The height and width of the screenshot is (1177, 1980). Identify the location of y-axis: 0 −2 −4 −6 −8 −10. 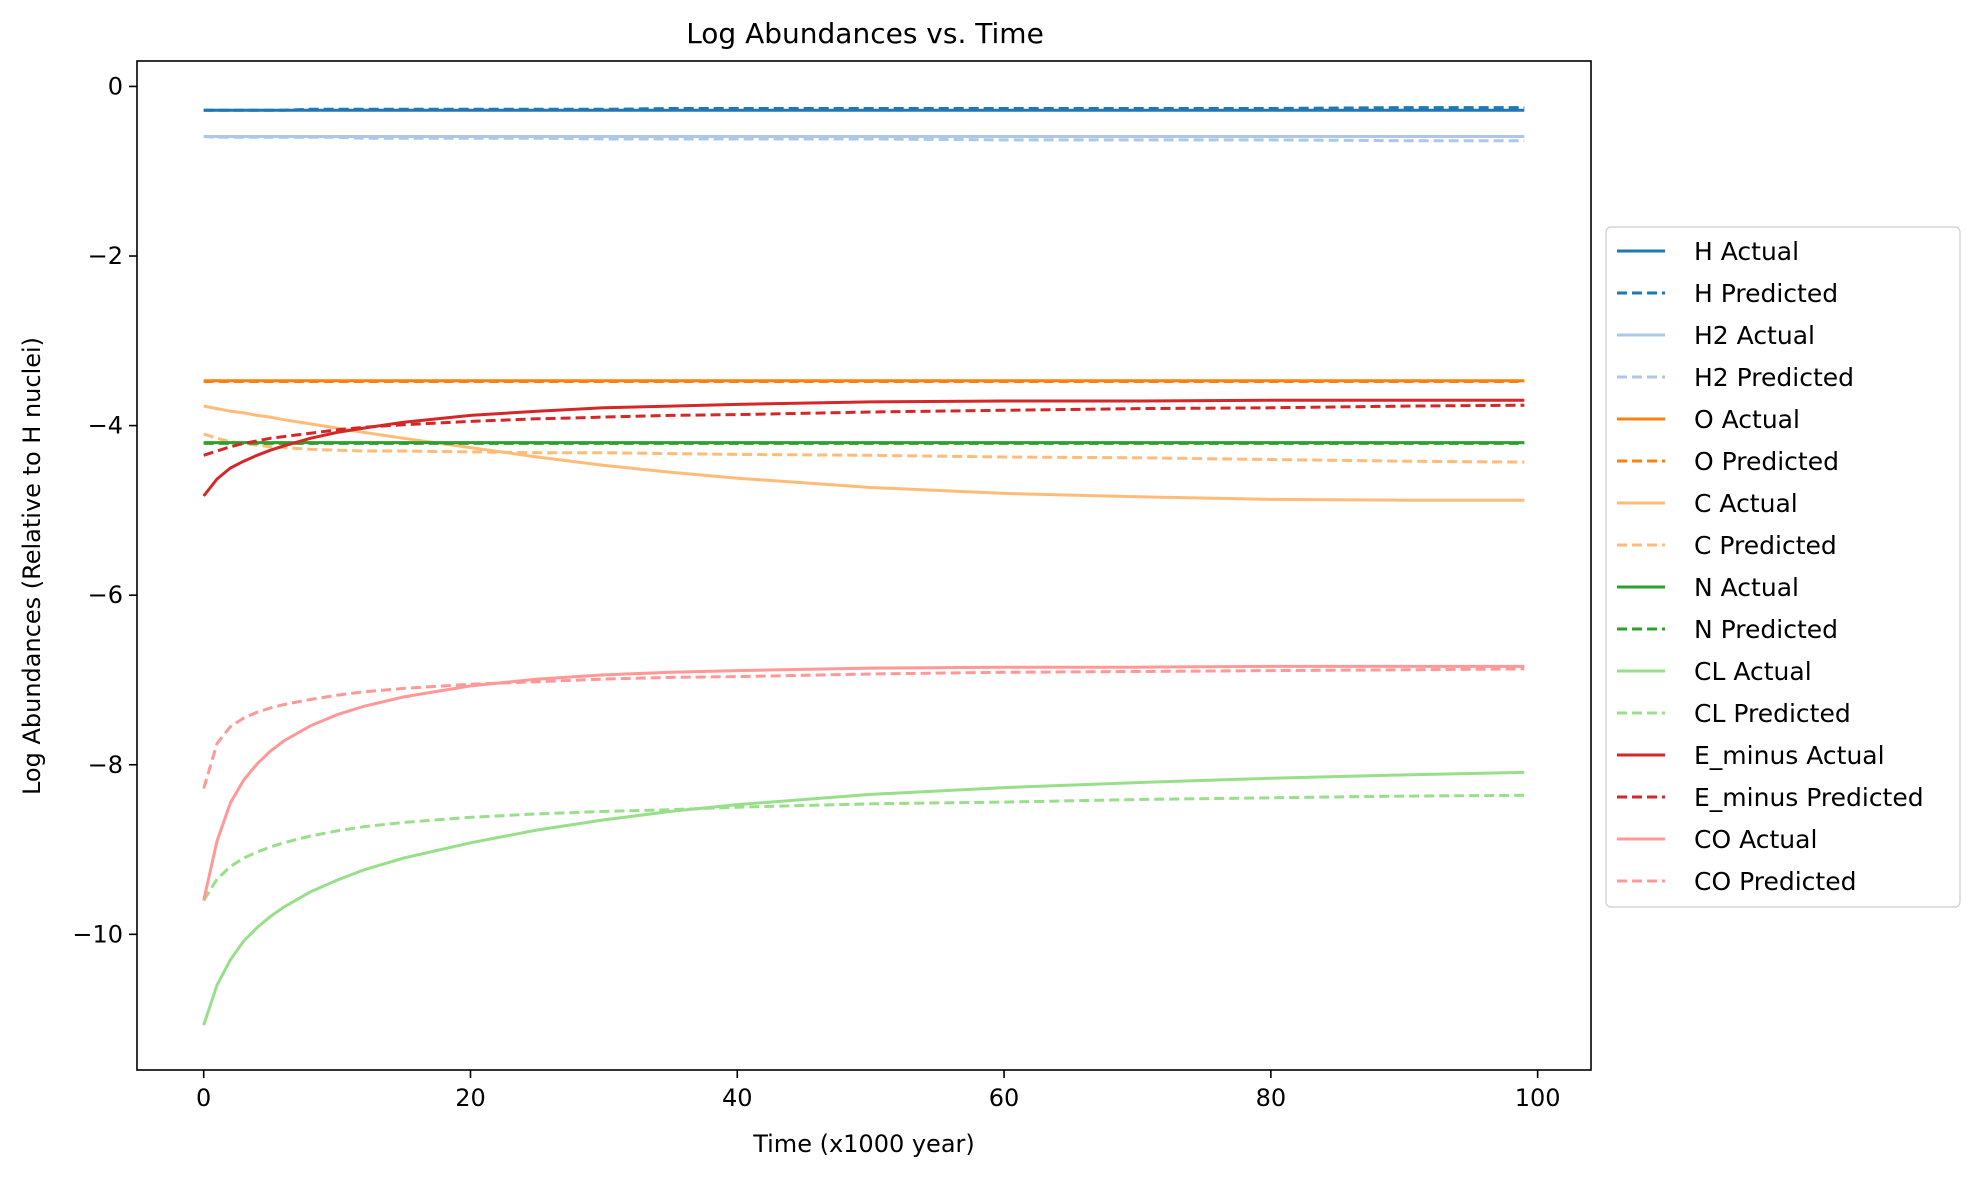
(104, 510).